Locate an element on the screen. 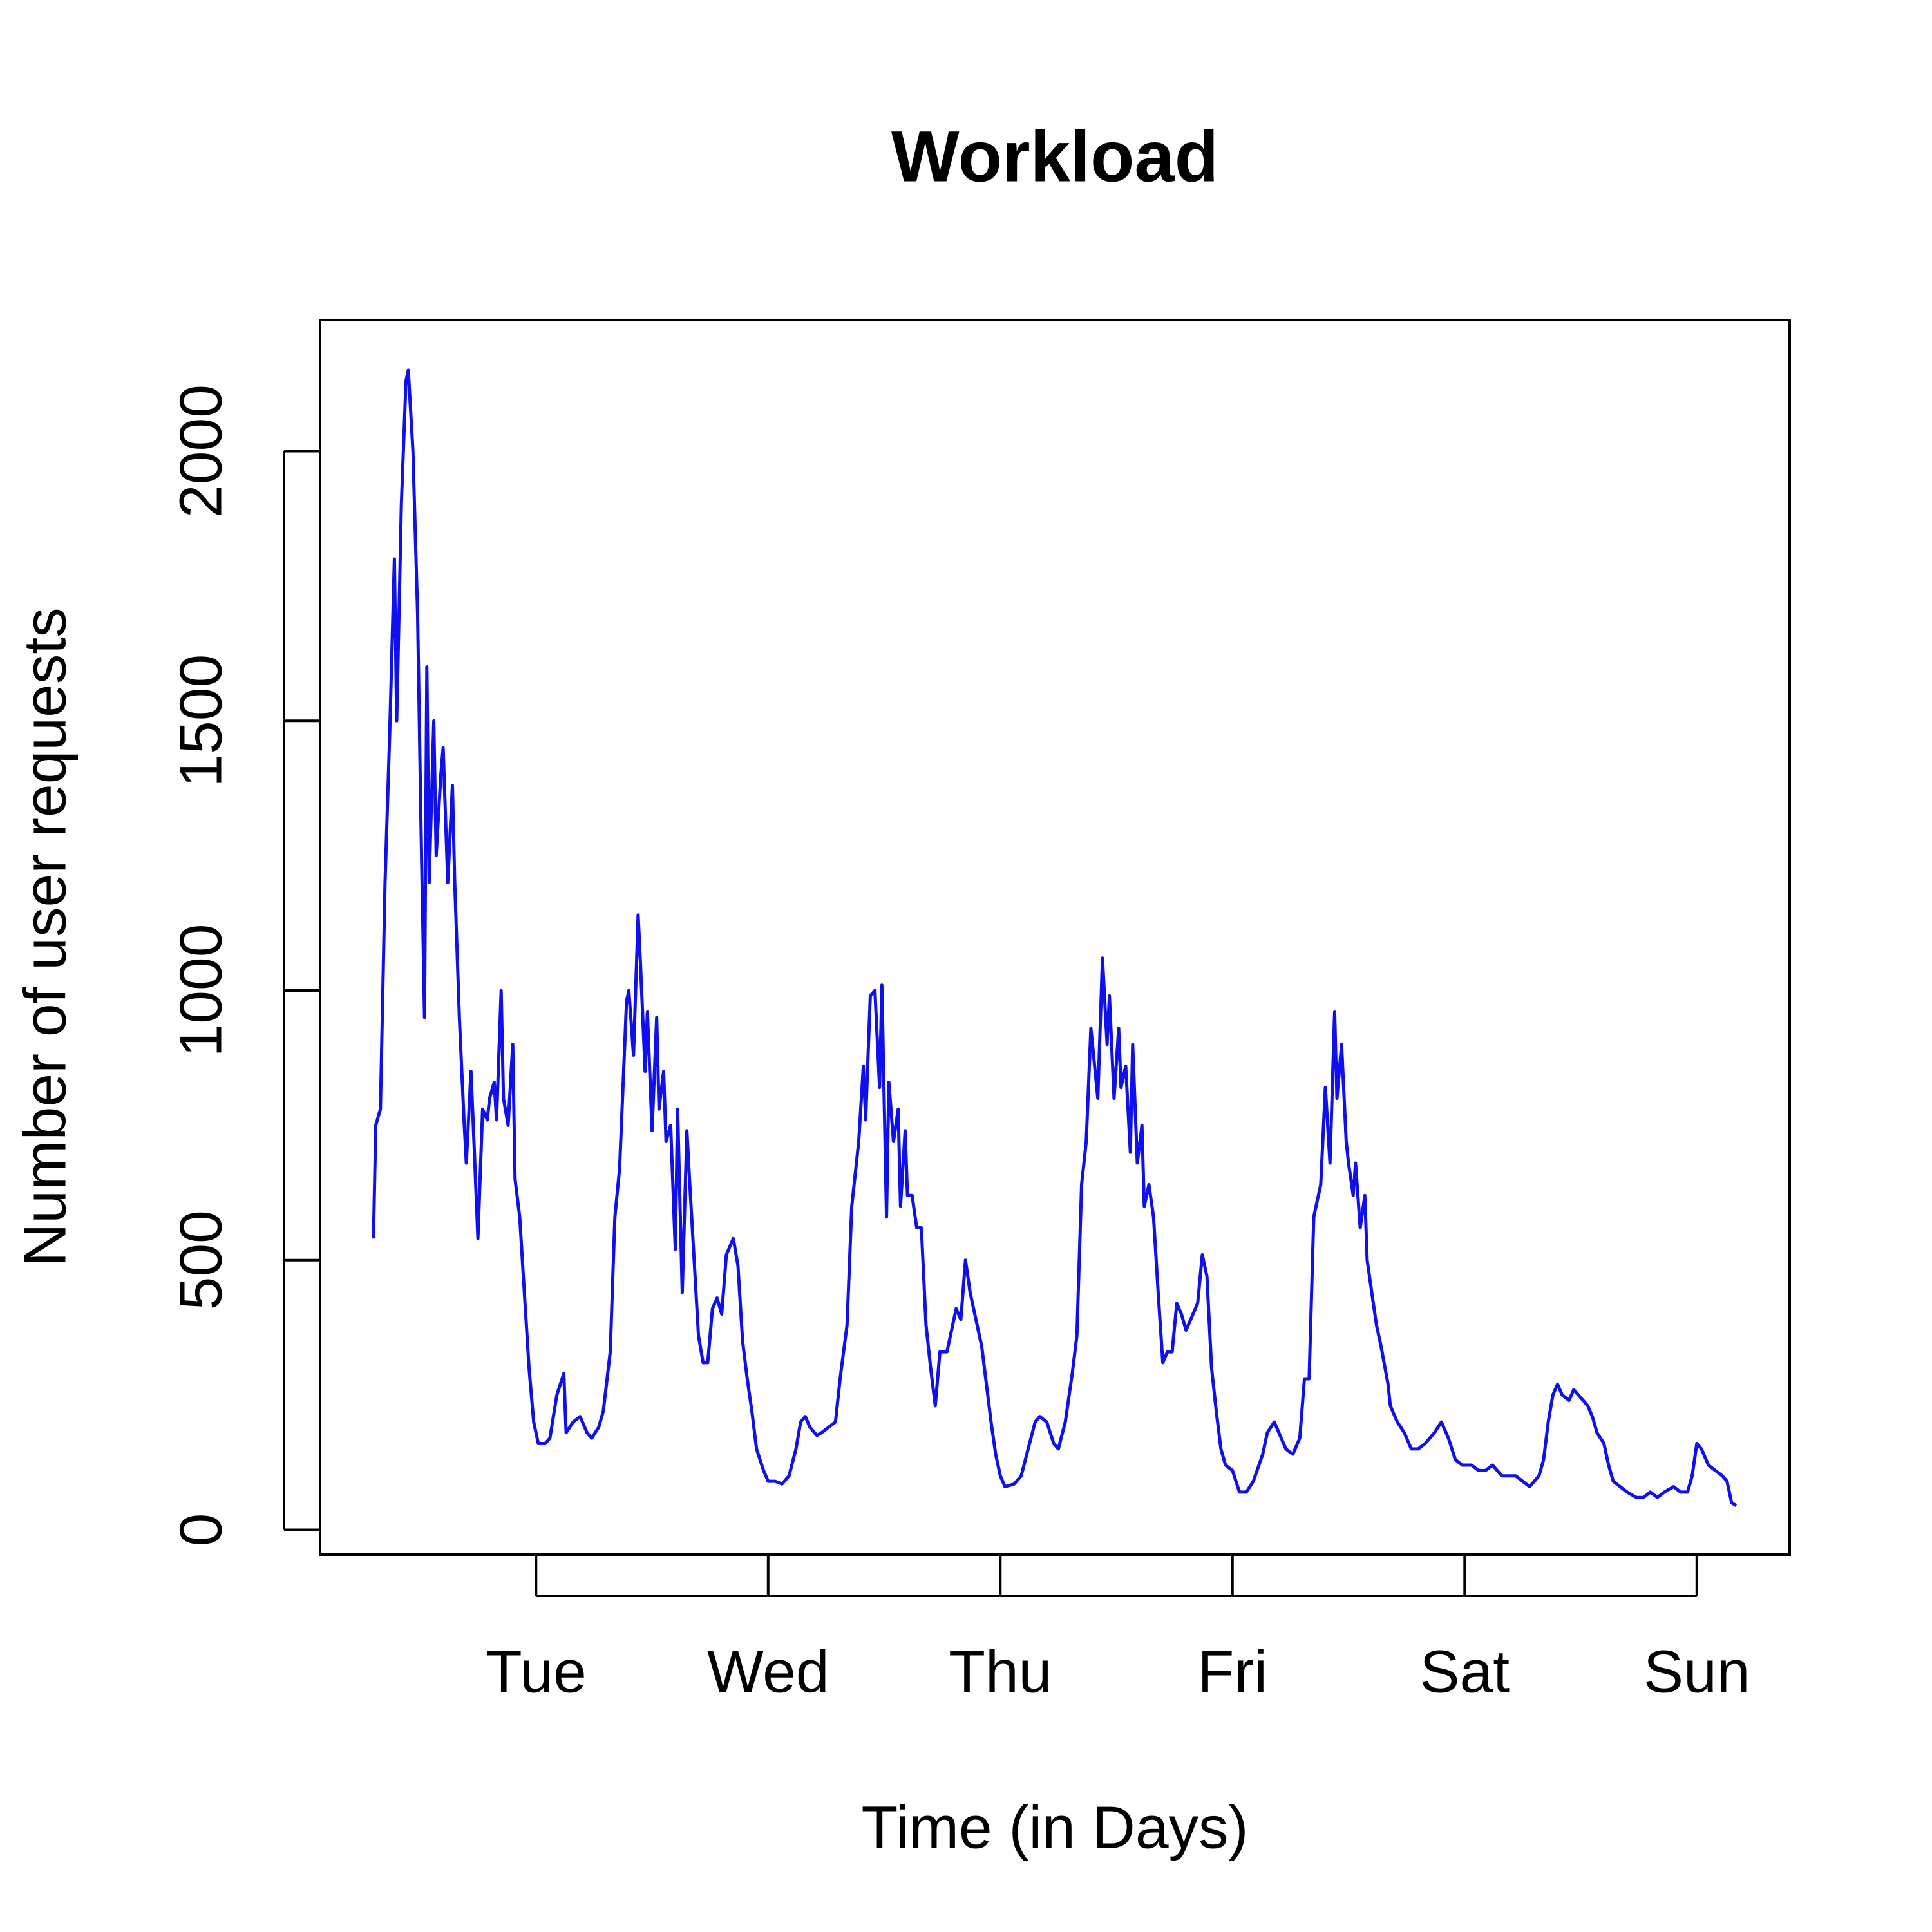 This screenshot has width=1932, height=1932. x-tick-label: Tue is located at coordinates (537, 1671).